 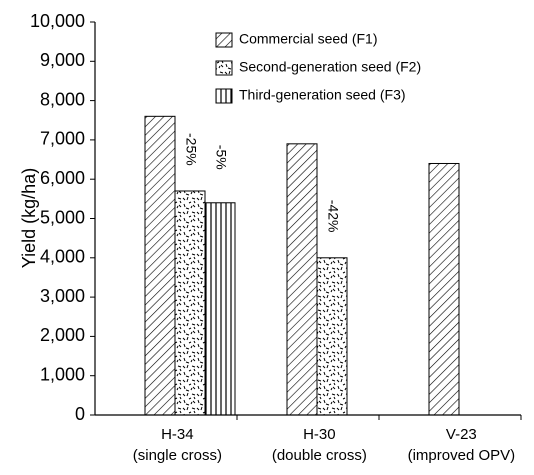 What do you see at coordinates (191, 149) in the screenshot?
I see `annotation: -25%` at bounding box center [191, 149].